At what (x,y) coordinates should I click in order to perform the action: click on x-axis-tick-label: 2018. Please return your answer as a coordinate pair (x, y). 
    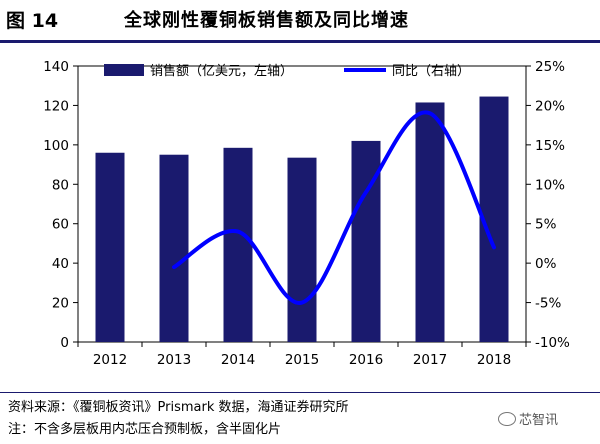
    Looking at the image, I should click on (494, 360).